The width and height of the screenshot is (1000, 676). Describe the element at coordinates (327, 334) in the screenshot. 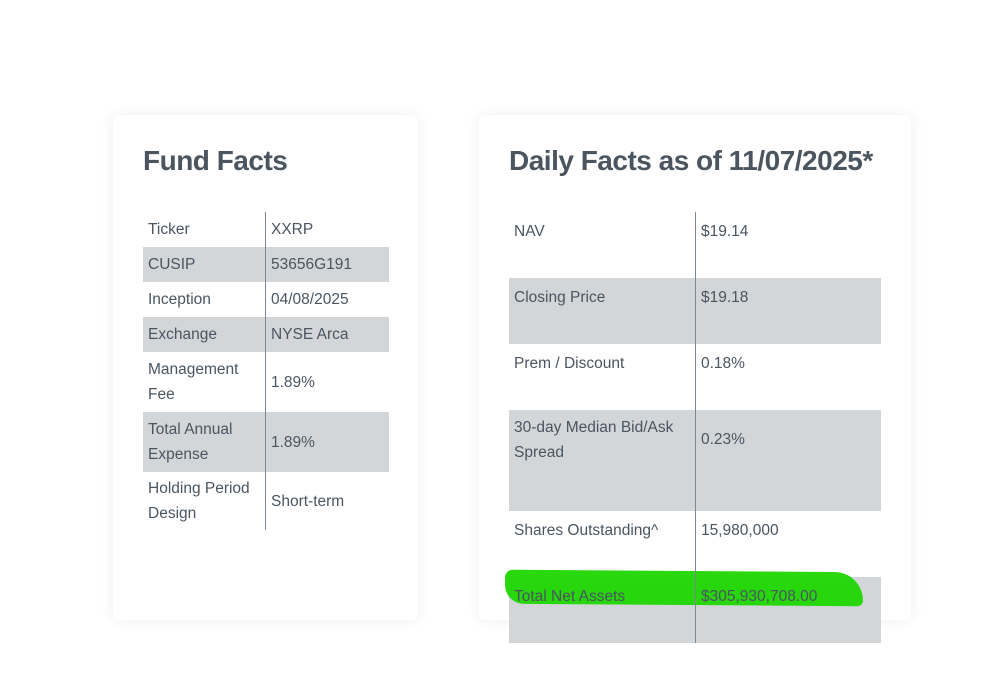

I see `row-value: NYSE Arca` at that location.